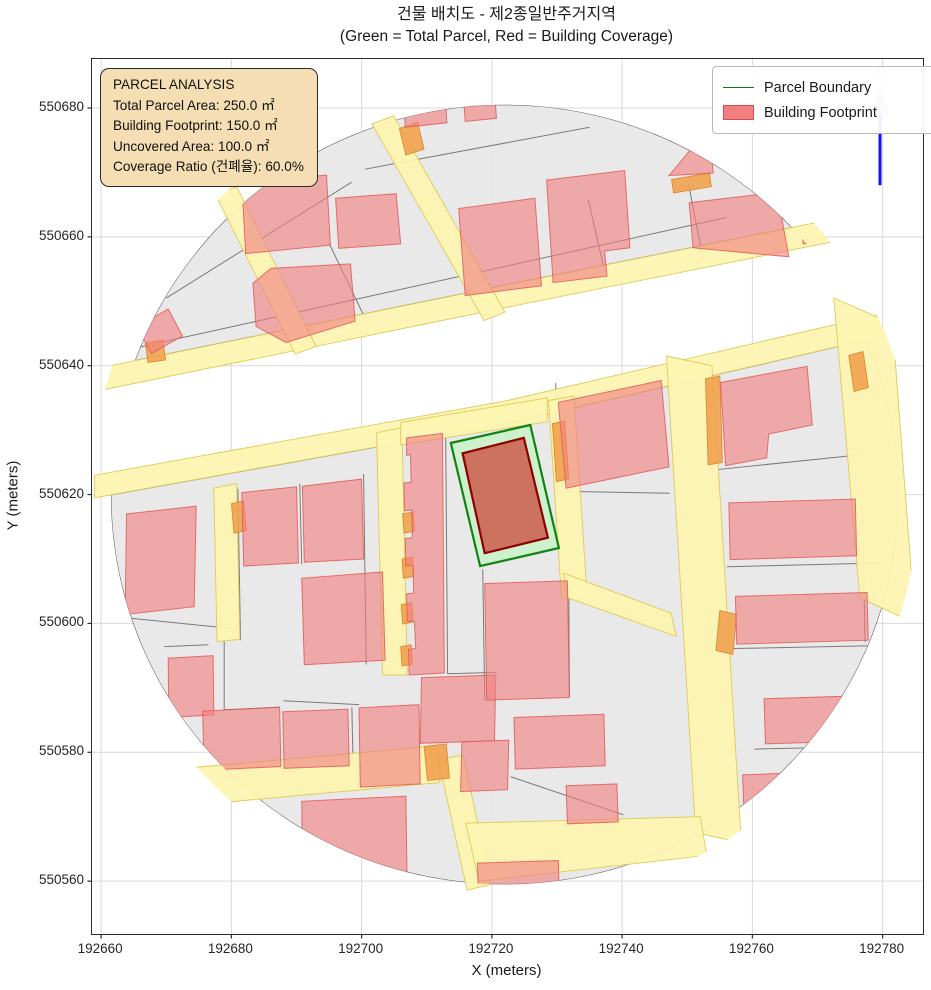 Image resolution: width=931 pixels, height=990 pixels. Describe the element at coordinates (491, 948) in the screenshot. I see `x-tick-label: 192720` at that location.